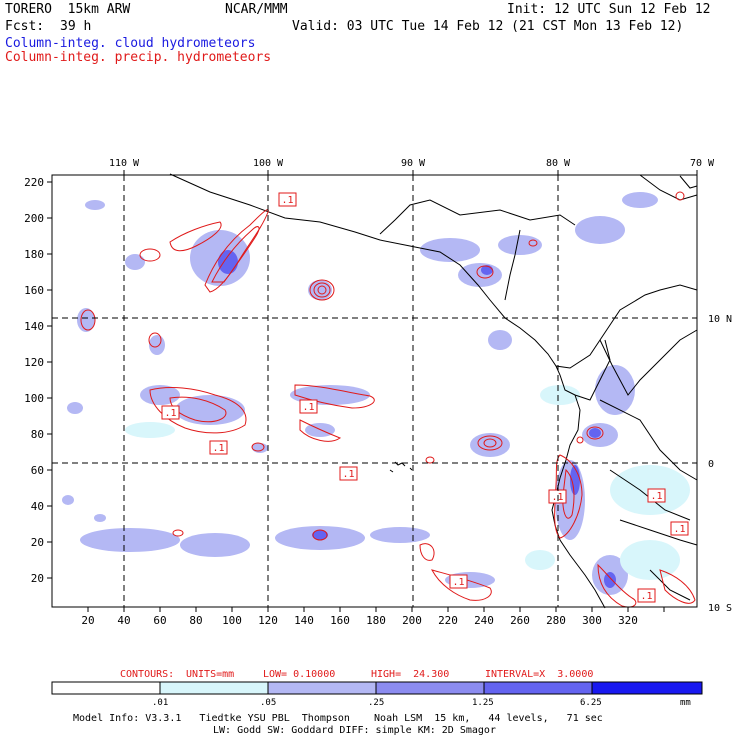 This screenshot has width=740, height=740. What do you see at coordinates (25, 26) in the screenshot?
I see `forecast-label: Fcst:` at bounding box center [25, 26].